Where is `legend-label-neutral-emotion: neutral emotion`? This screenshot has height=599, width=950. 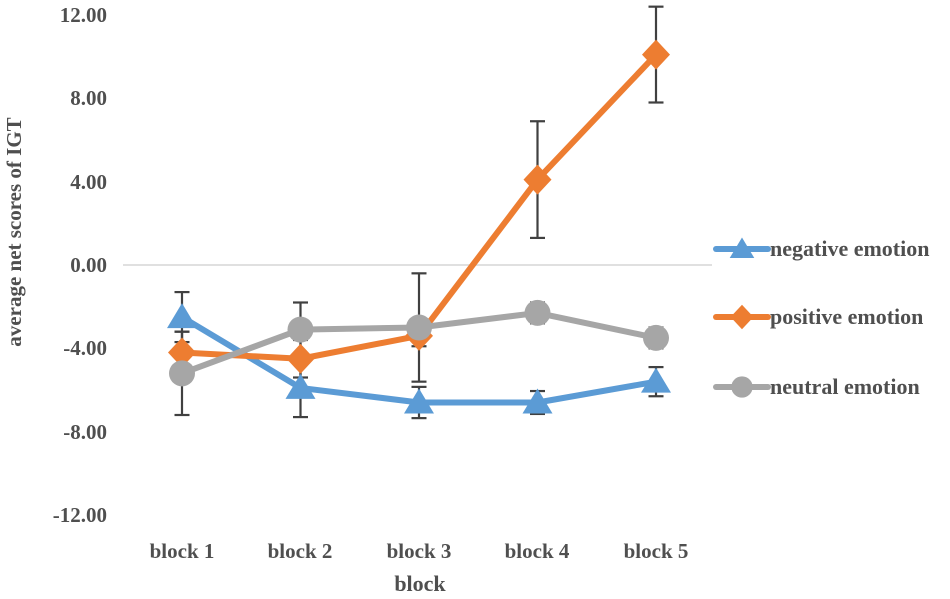 legend-label-neutral-emotion: neutral emotion is located at coordinates (845, 386).